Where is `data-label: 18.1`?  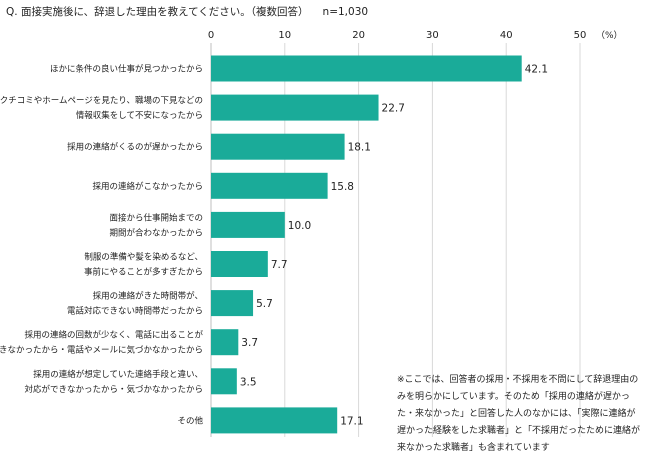
data-label: 18.1 is located at coordinates (359, 148).